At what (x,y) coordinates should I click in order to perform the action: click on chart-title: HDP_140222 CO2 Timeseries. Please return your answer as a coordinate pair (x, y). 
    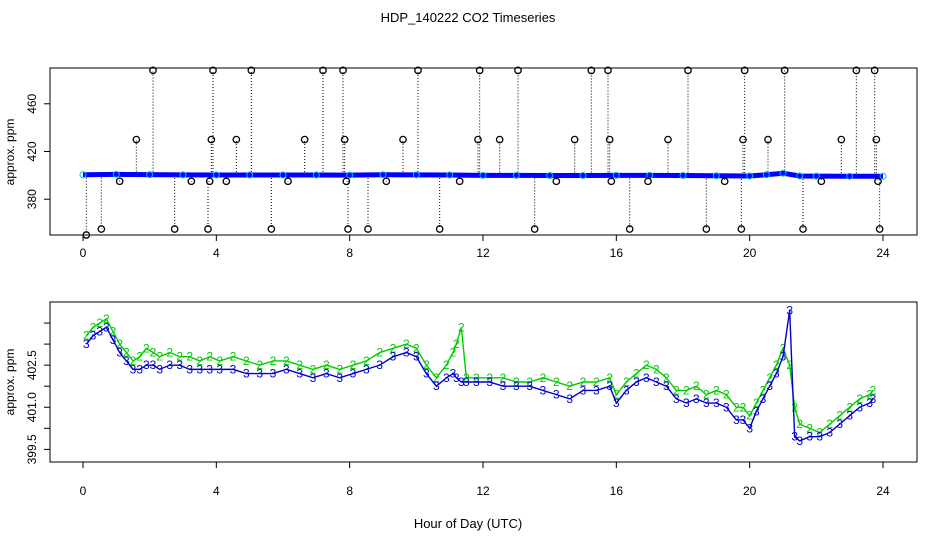
    Looking at the image, I should click on (468, 17).